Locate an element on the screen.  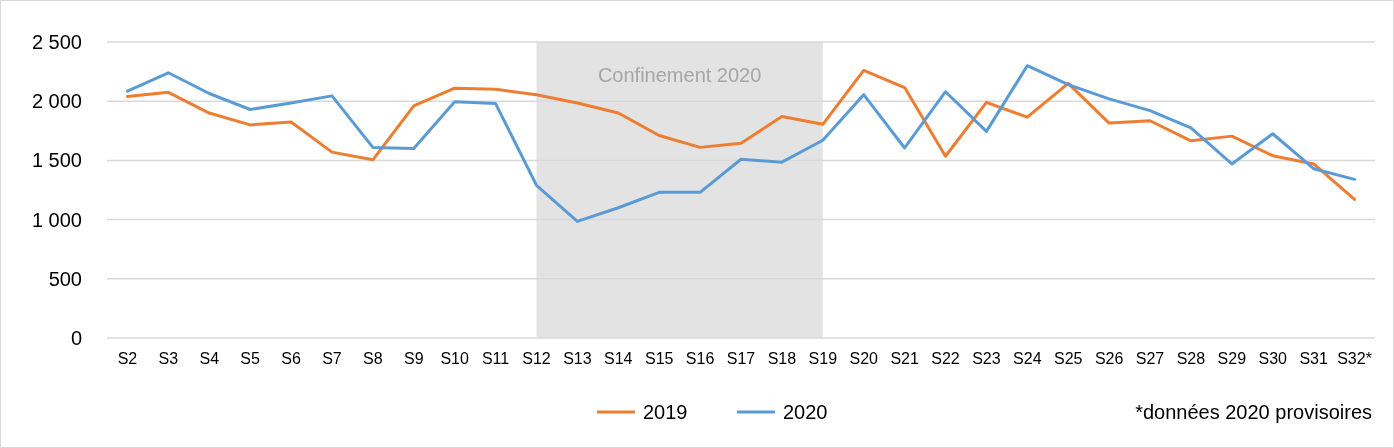
y-tick-label: 2 000 is located at coordinates (56, 101).